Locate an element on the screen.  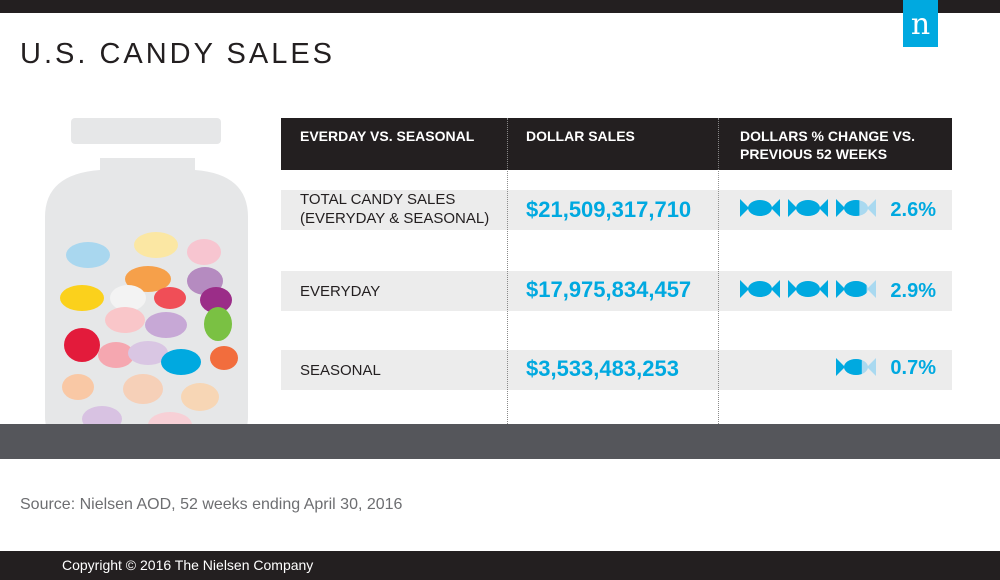
divider-band is located at coordinates (500, 441).